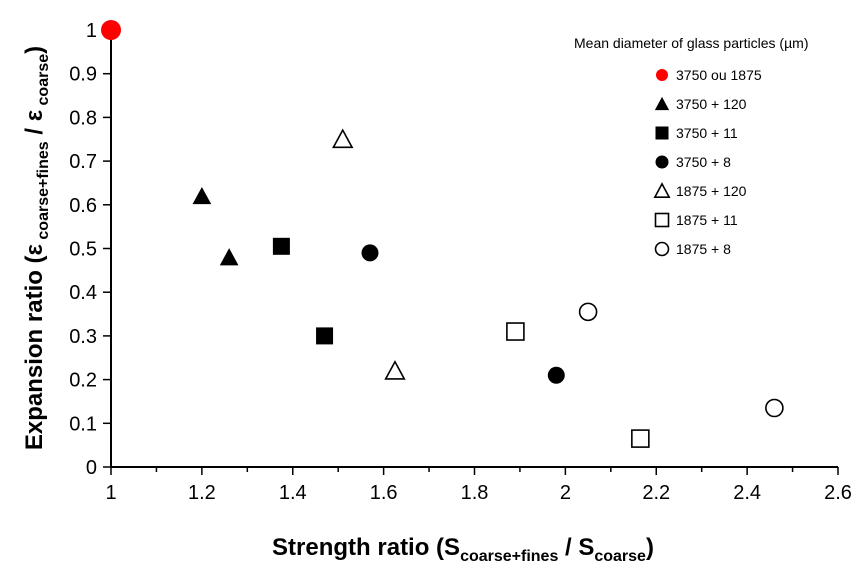 This screenshot has width=864, height=565. What do you see at coordinates (91, 468) in the screenshot?
I see `y-tick-label: 0` at bounding box center [91, 468].